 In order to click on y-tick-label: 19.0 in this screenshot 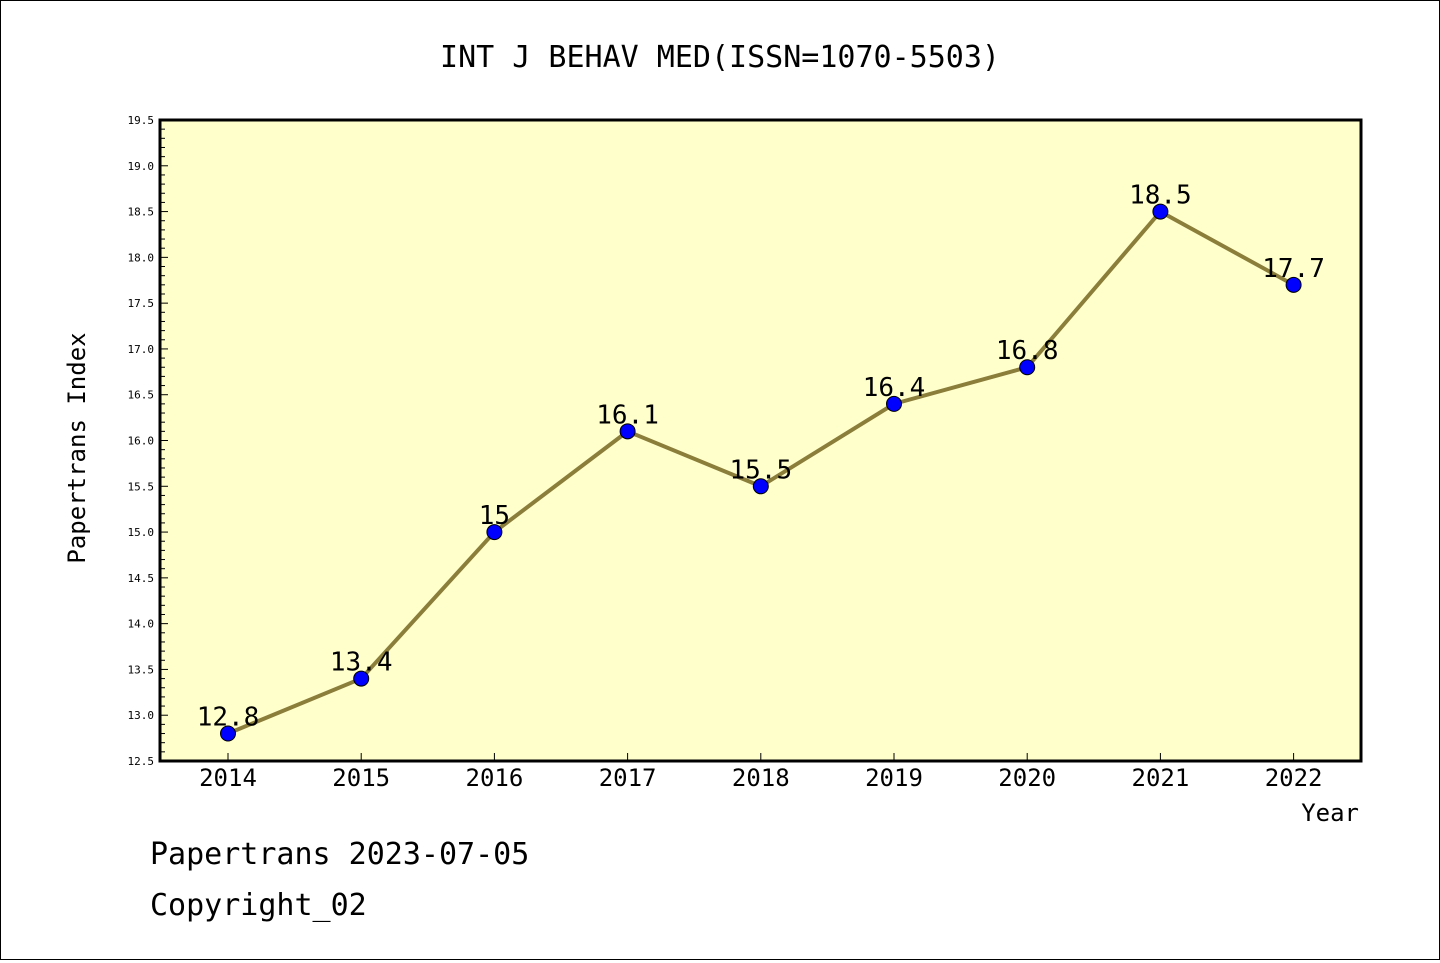, I will do `click(141, 166)`.